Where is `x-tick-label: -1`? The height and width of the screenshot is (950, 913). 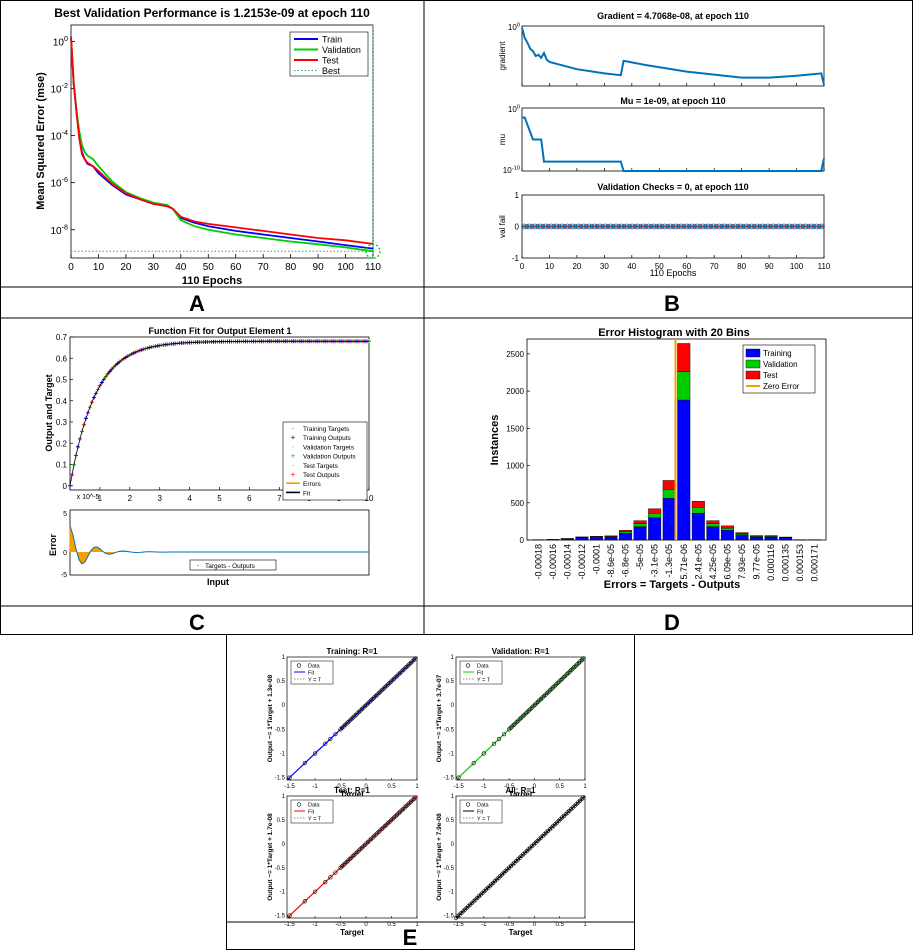 x-tick-label: -1 is located at coordinates (315, 925).